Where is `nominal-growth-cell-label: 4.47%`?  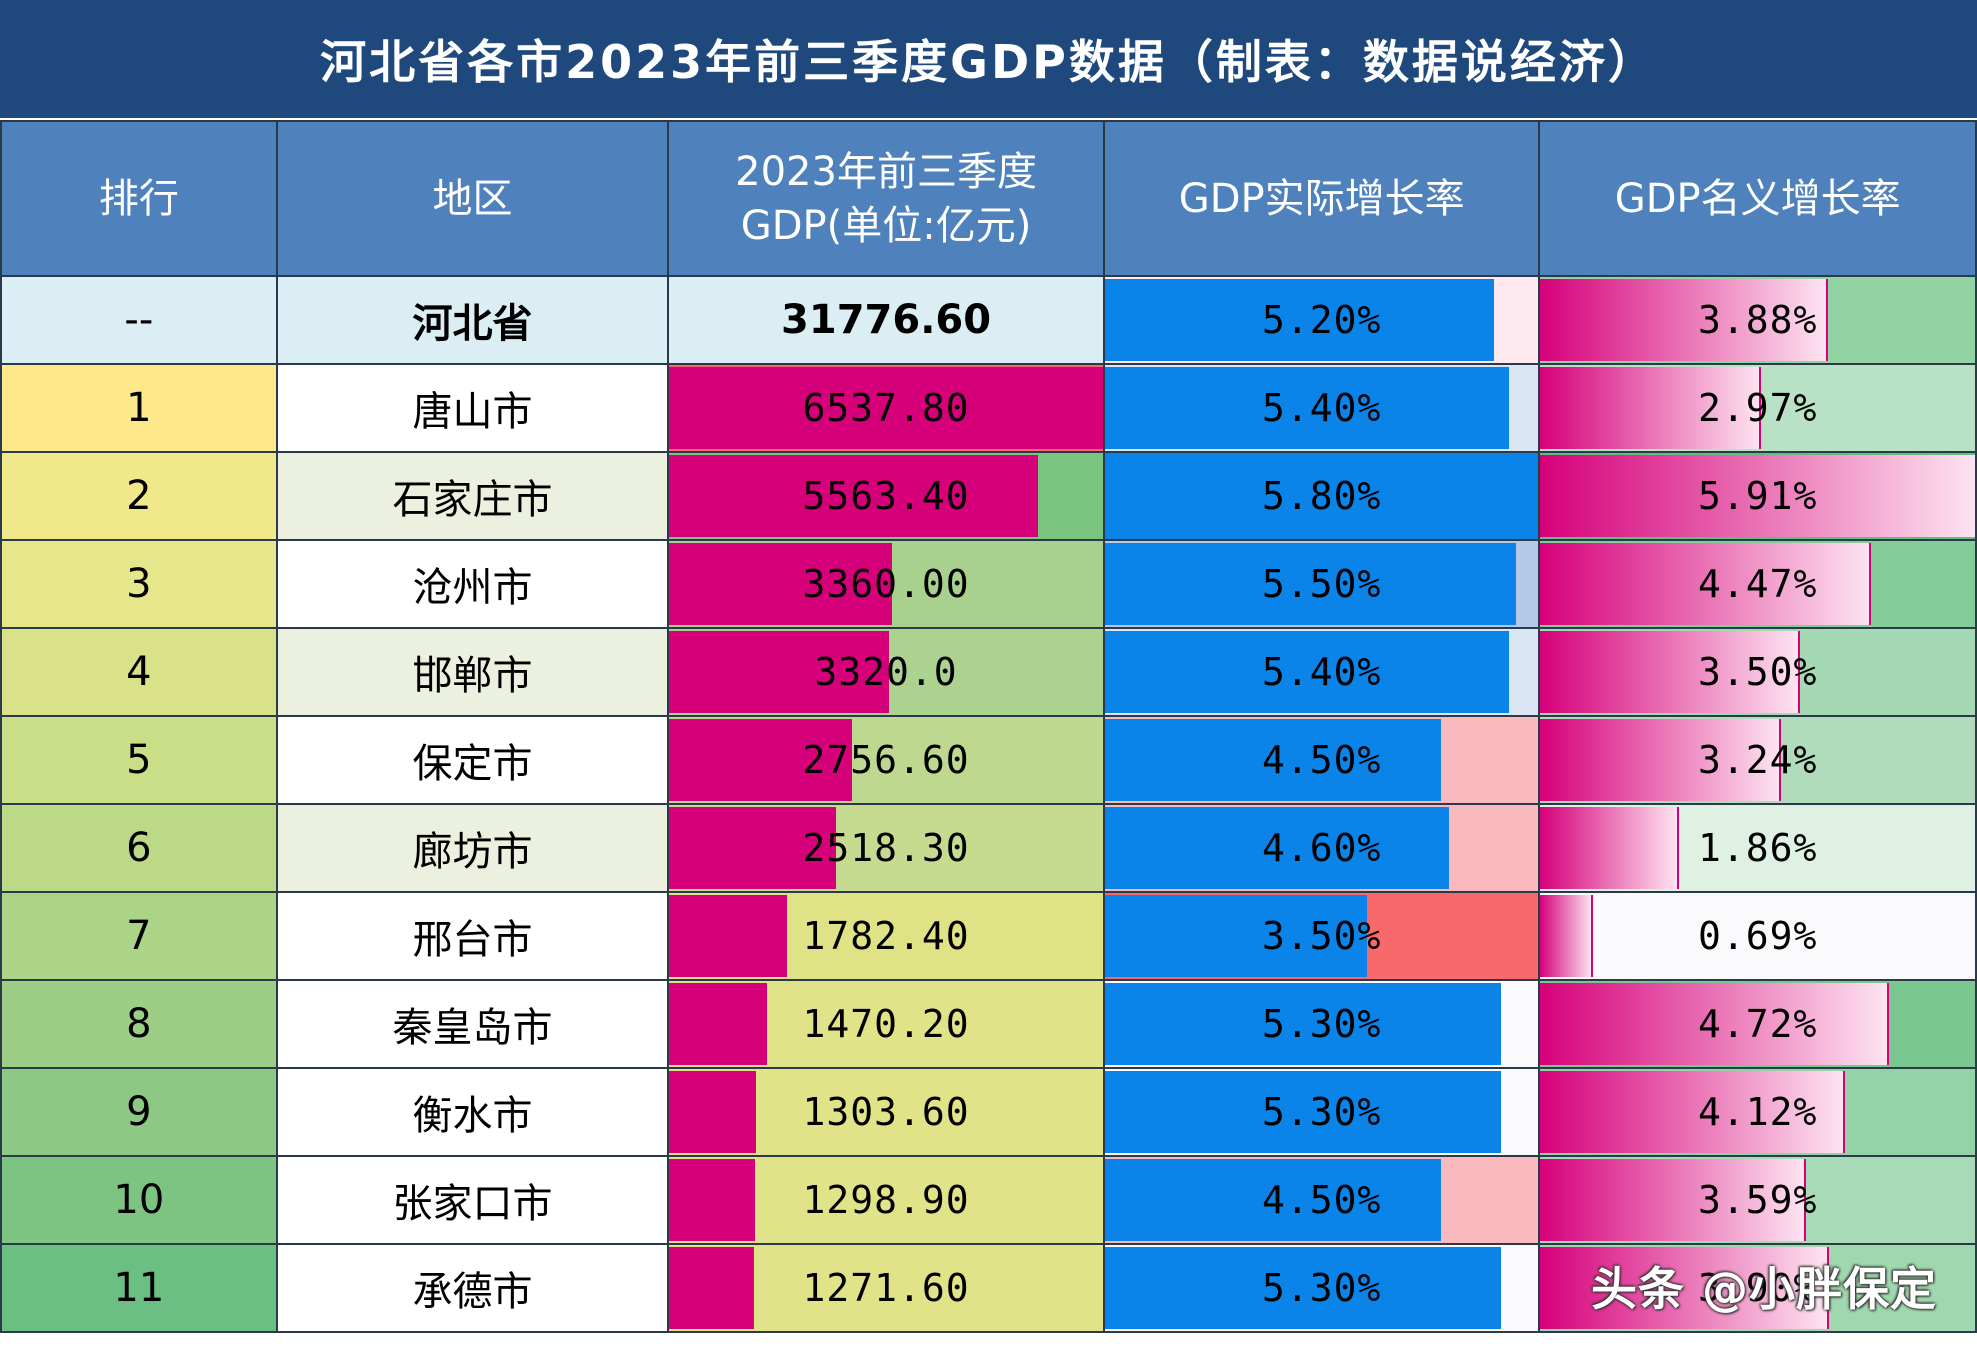 nominal-growth-cell-label: 4.47% is located at coordinates (1758, 584).